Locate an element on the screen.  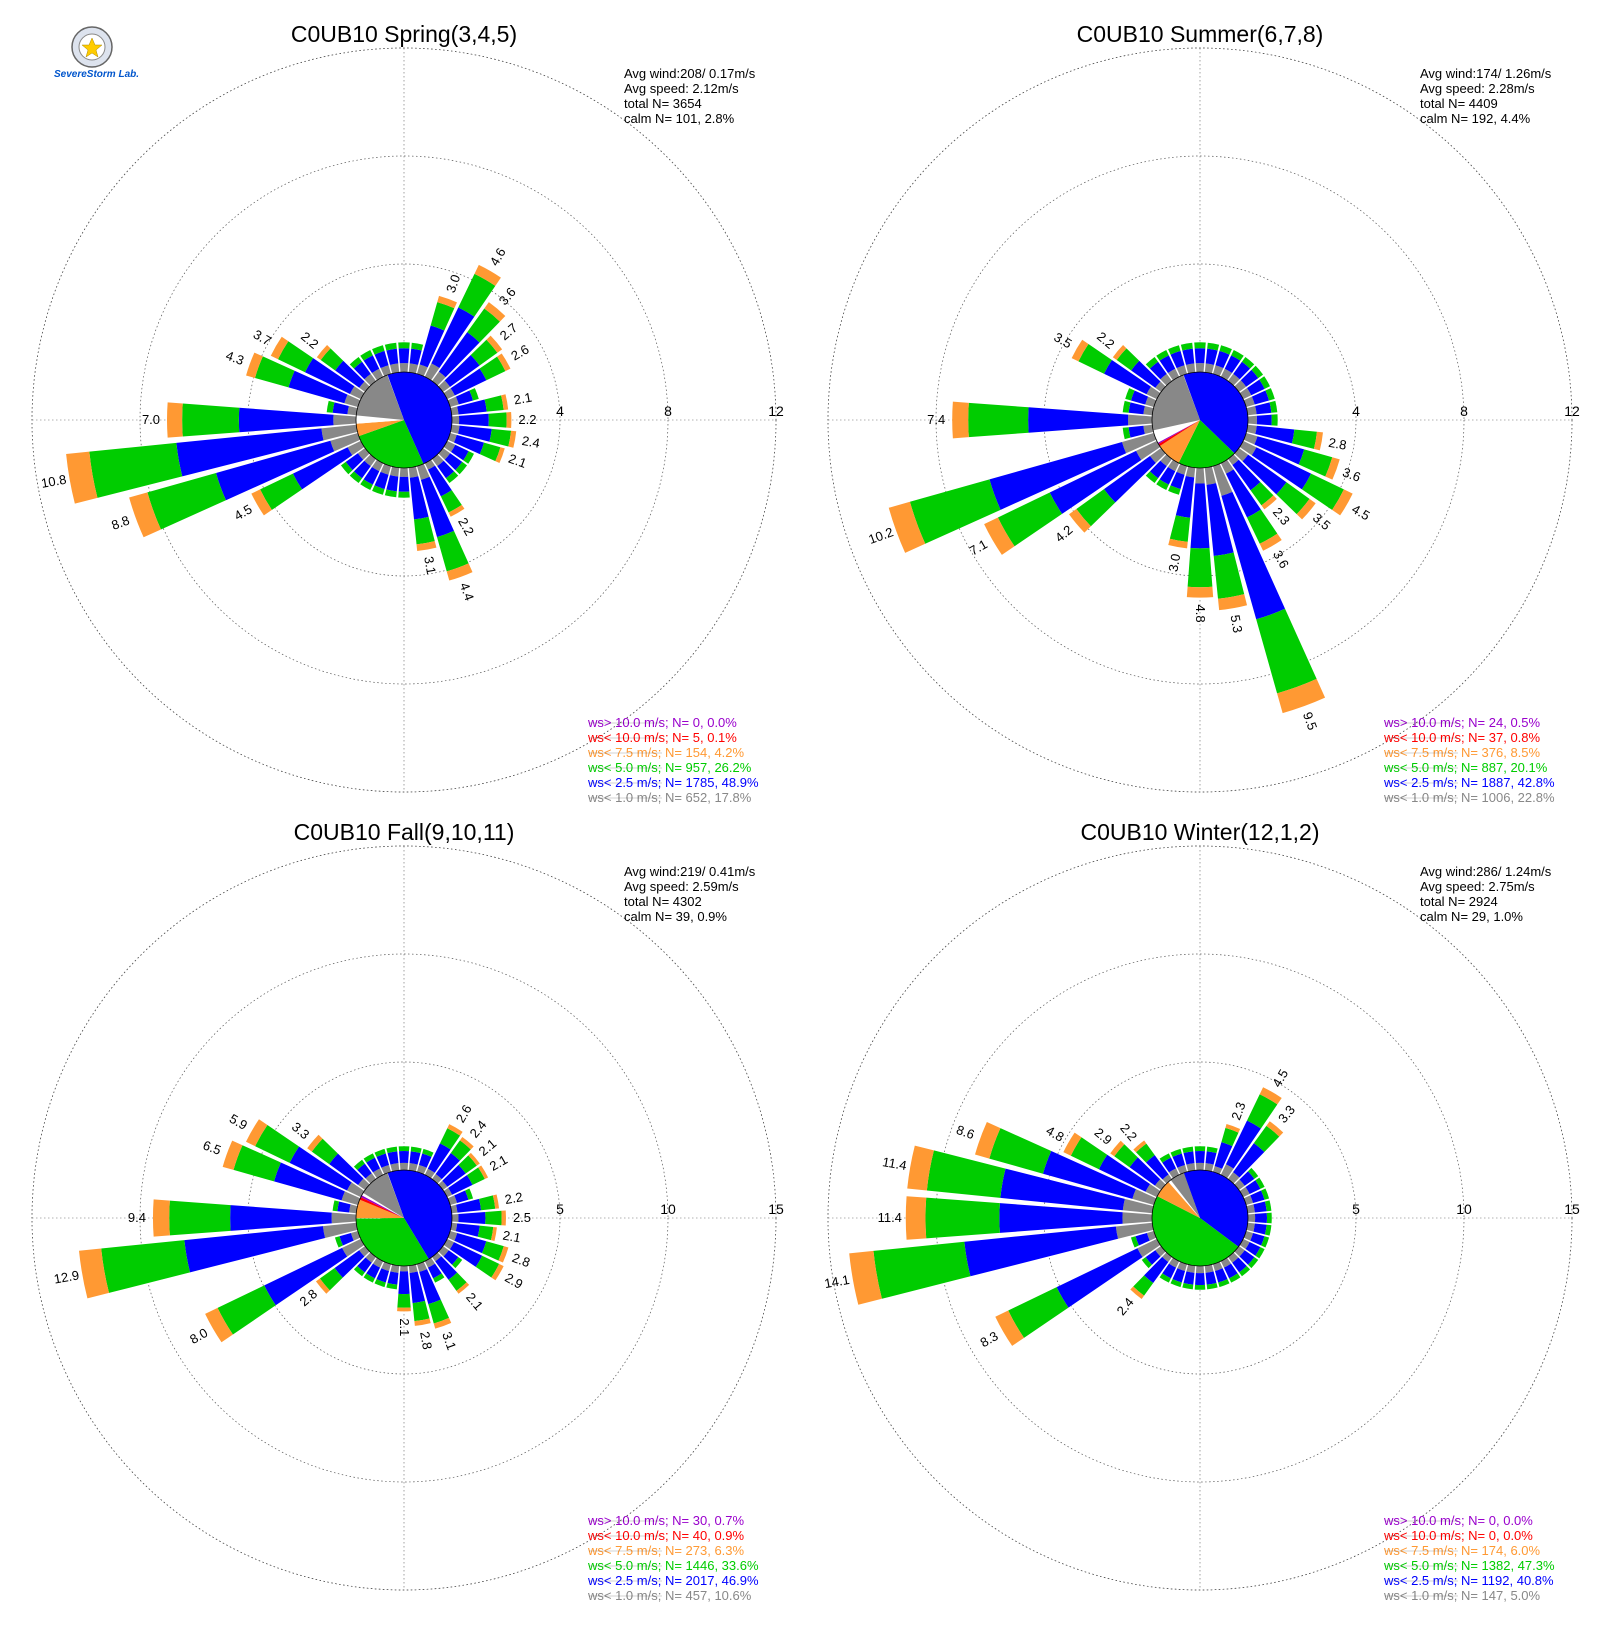
pie-slice-calm is located at coordinates (1176, 431).